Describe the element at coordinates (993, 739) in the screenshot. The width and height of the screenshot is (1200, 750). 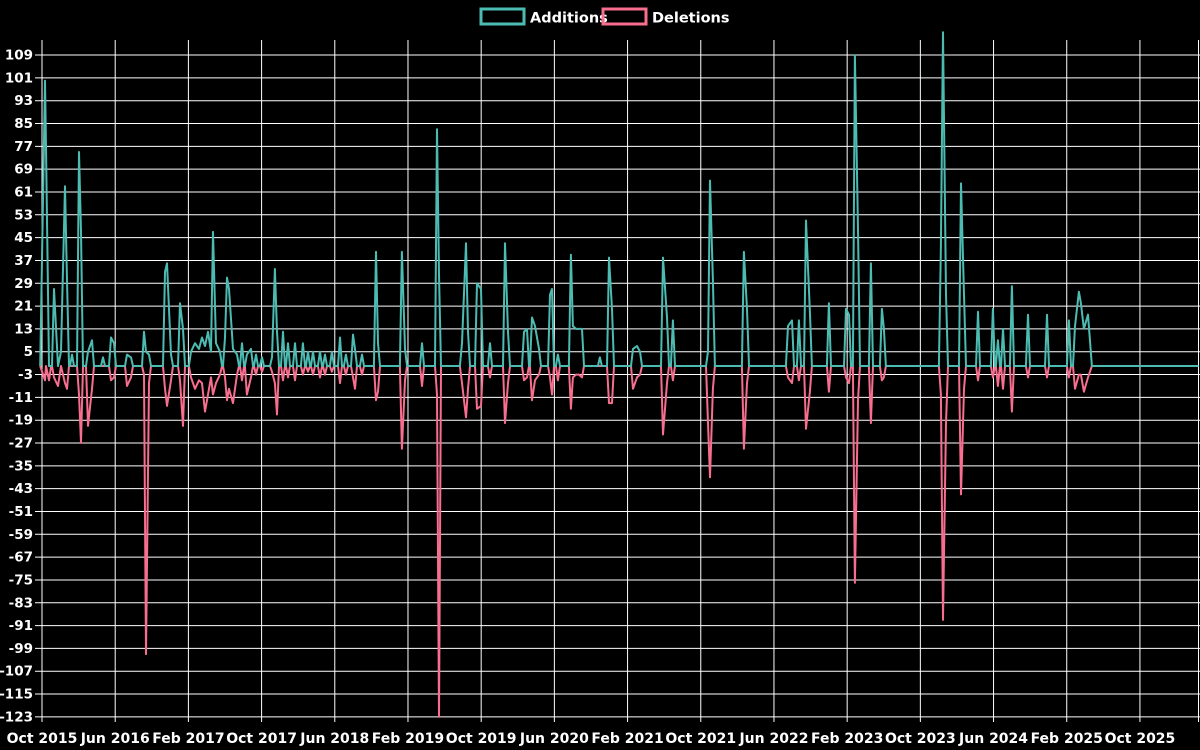
I see `x-tick-label: Jun 2024` at that location.